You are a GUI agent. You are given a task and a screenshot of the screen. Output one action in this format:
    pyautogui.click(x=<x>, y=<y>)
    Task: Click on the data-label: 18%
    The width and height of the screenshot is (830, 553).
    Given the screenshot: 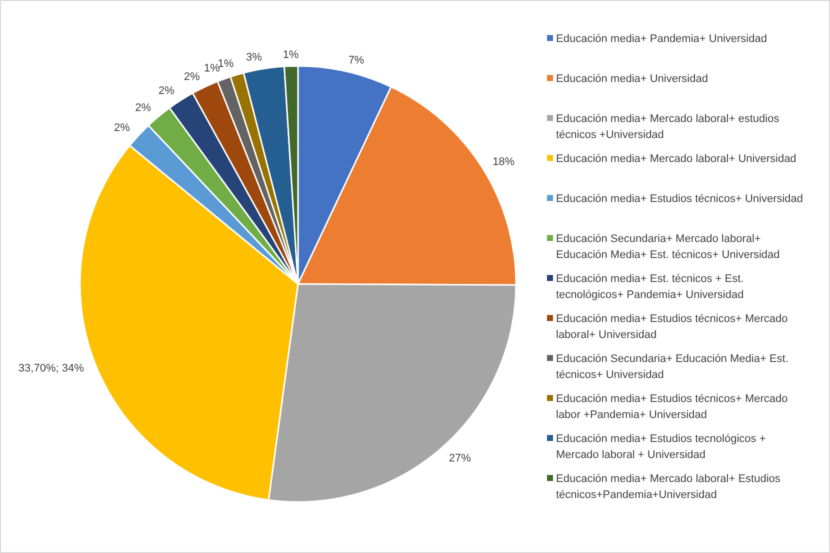 What is the action you would take?
    pyautogui.click(x=503, y=162)
    